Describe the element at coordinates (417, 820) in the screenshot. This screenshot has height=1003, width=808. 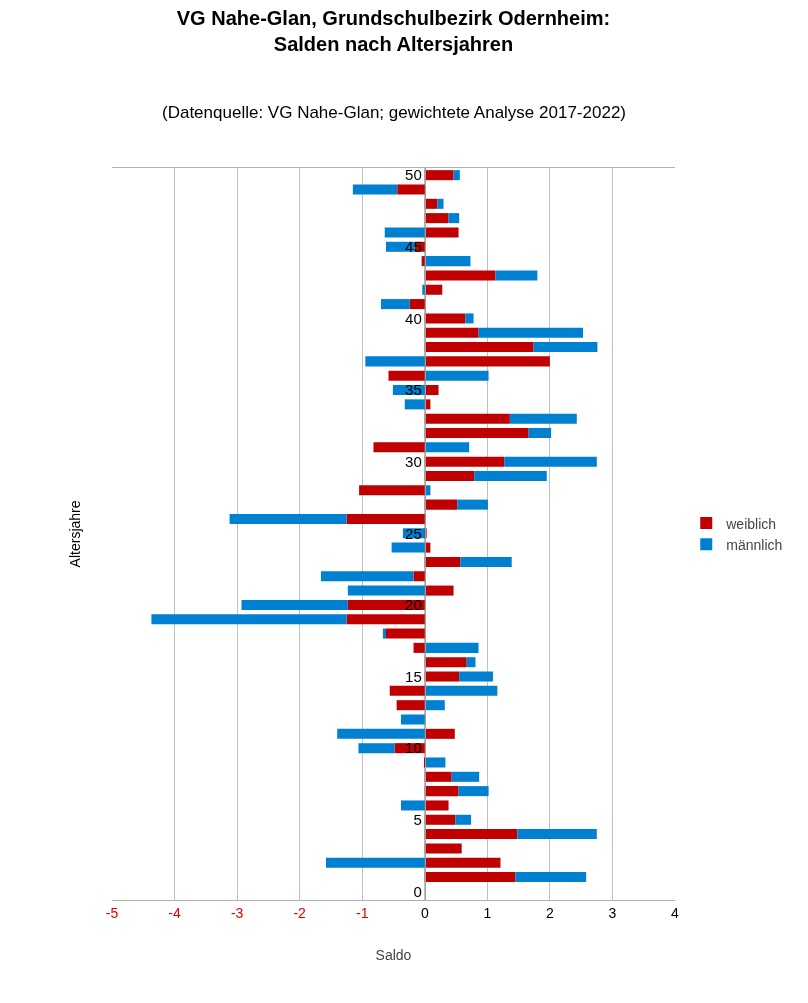
I see `y-tick-label: 5` at that location.